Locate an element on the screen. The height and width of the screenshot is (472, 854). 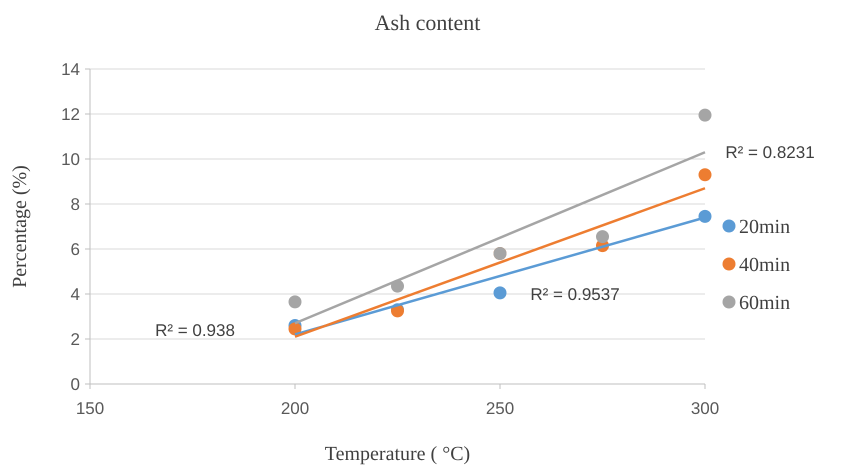
x-tick-label: 300 is located at coordinates (705, 408).